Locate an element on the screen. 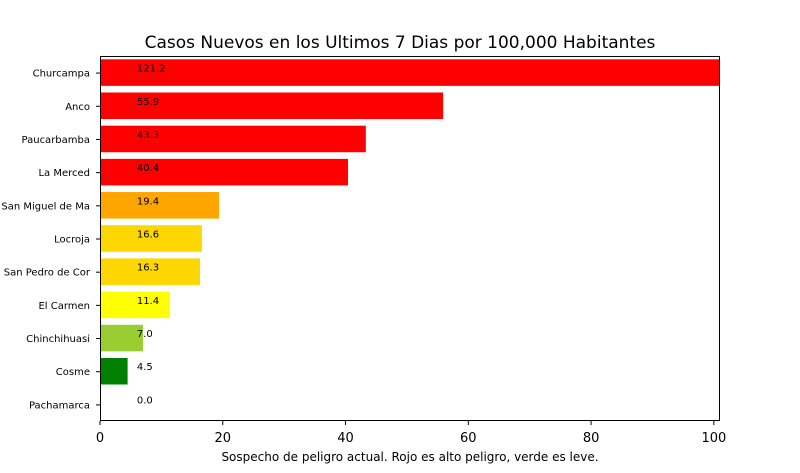 The width and height of the screenshot is (800, 473). y-tick-label: Locroja is located at coordinates (72, 240).